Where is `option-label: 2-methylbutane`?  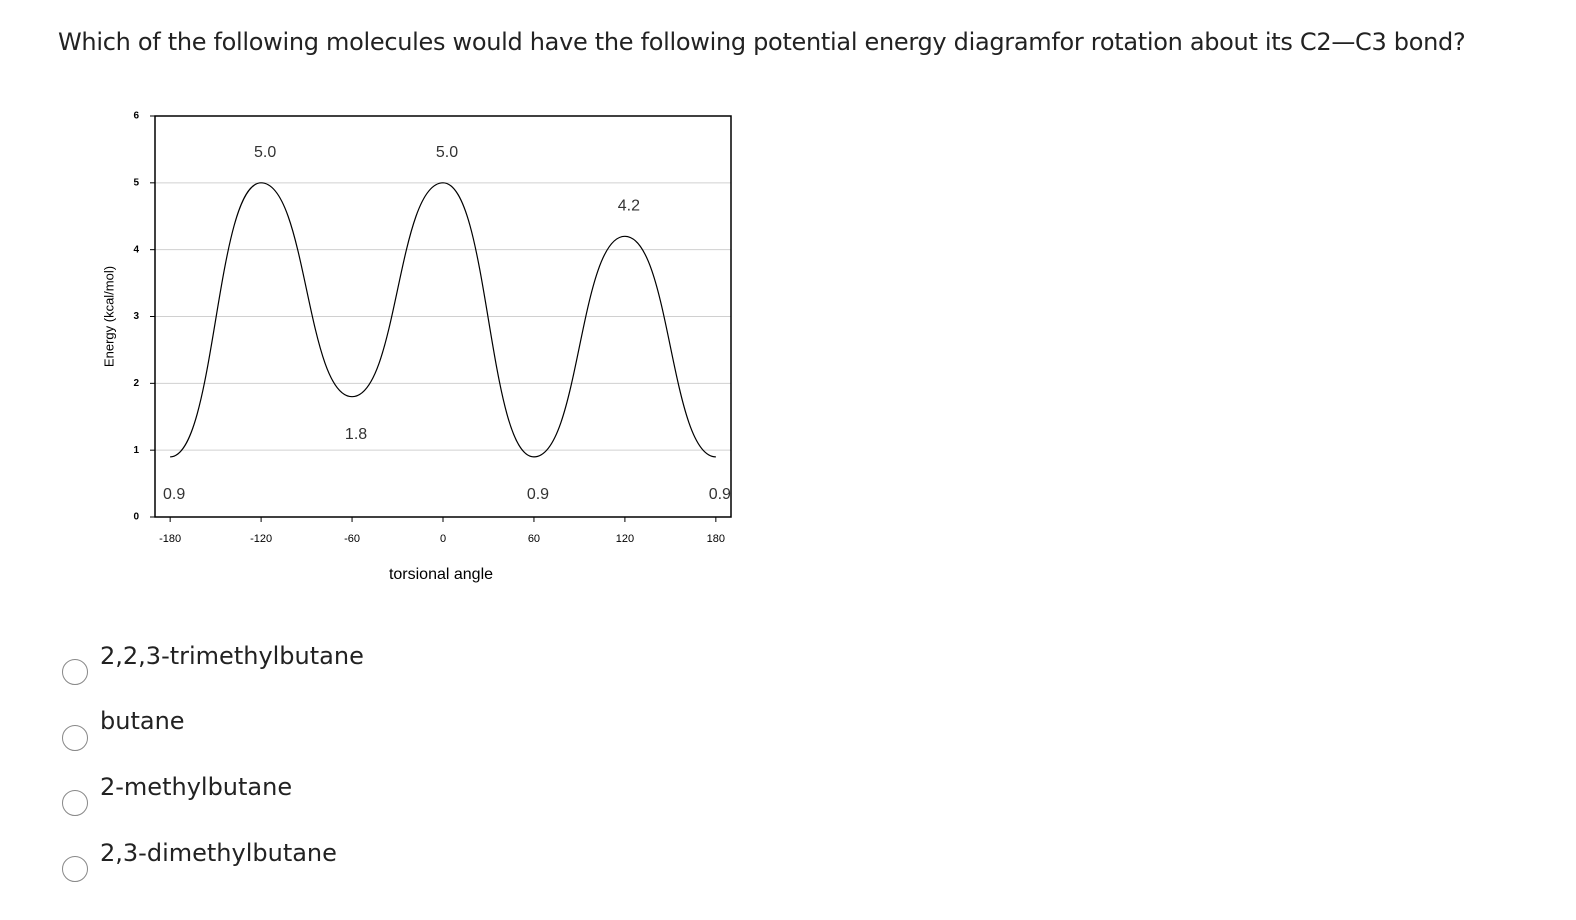
option-label: 2-methylbutane is located at coordinates (196, 787).